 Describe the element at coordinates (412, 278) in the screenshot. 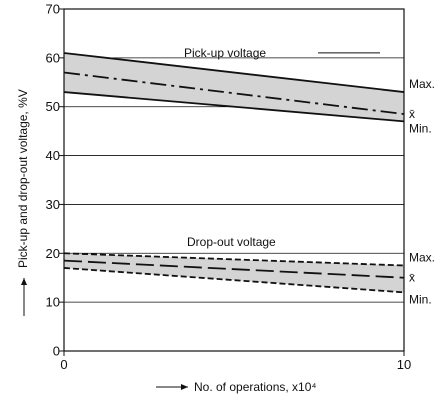

I see `dropout-mean-label: x̄` at that location.